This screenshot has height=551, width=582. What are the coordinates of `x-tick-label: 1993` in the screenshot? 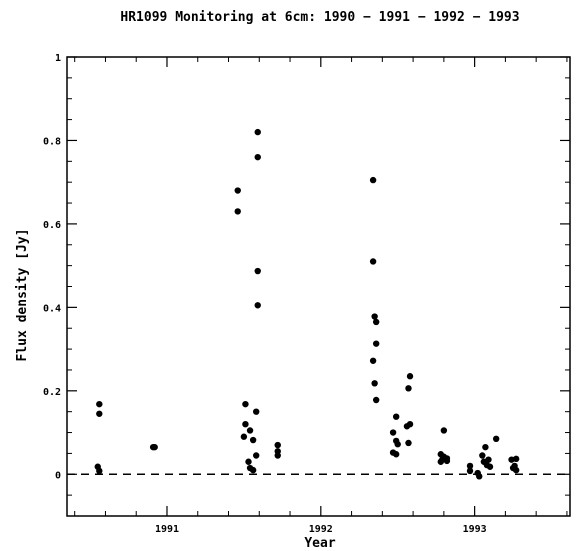 It's located at (475, 529).